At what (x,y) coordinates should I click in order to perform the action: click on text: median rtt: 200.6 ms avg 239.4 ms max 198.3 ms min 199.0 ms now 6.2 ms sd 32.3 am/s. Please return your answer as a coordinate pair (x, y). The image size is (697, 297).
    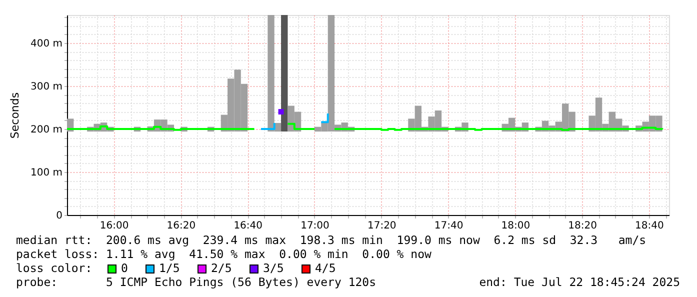
    Looking at the image, I should click on (331, 240).